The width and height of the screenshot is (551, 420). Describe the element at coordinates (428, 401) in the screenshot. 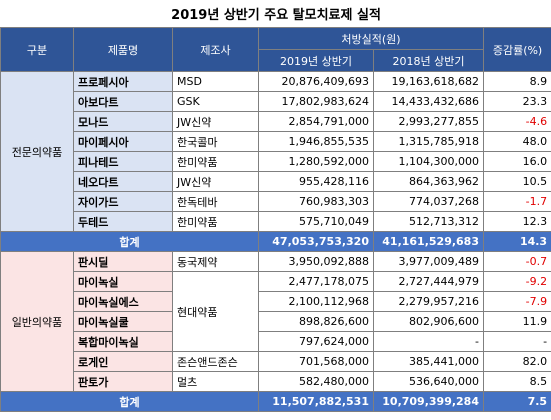

I see `total-cell: 10,709,399,284` at that location.